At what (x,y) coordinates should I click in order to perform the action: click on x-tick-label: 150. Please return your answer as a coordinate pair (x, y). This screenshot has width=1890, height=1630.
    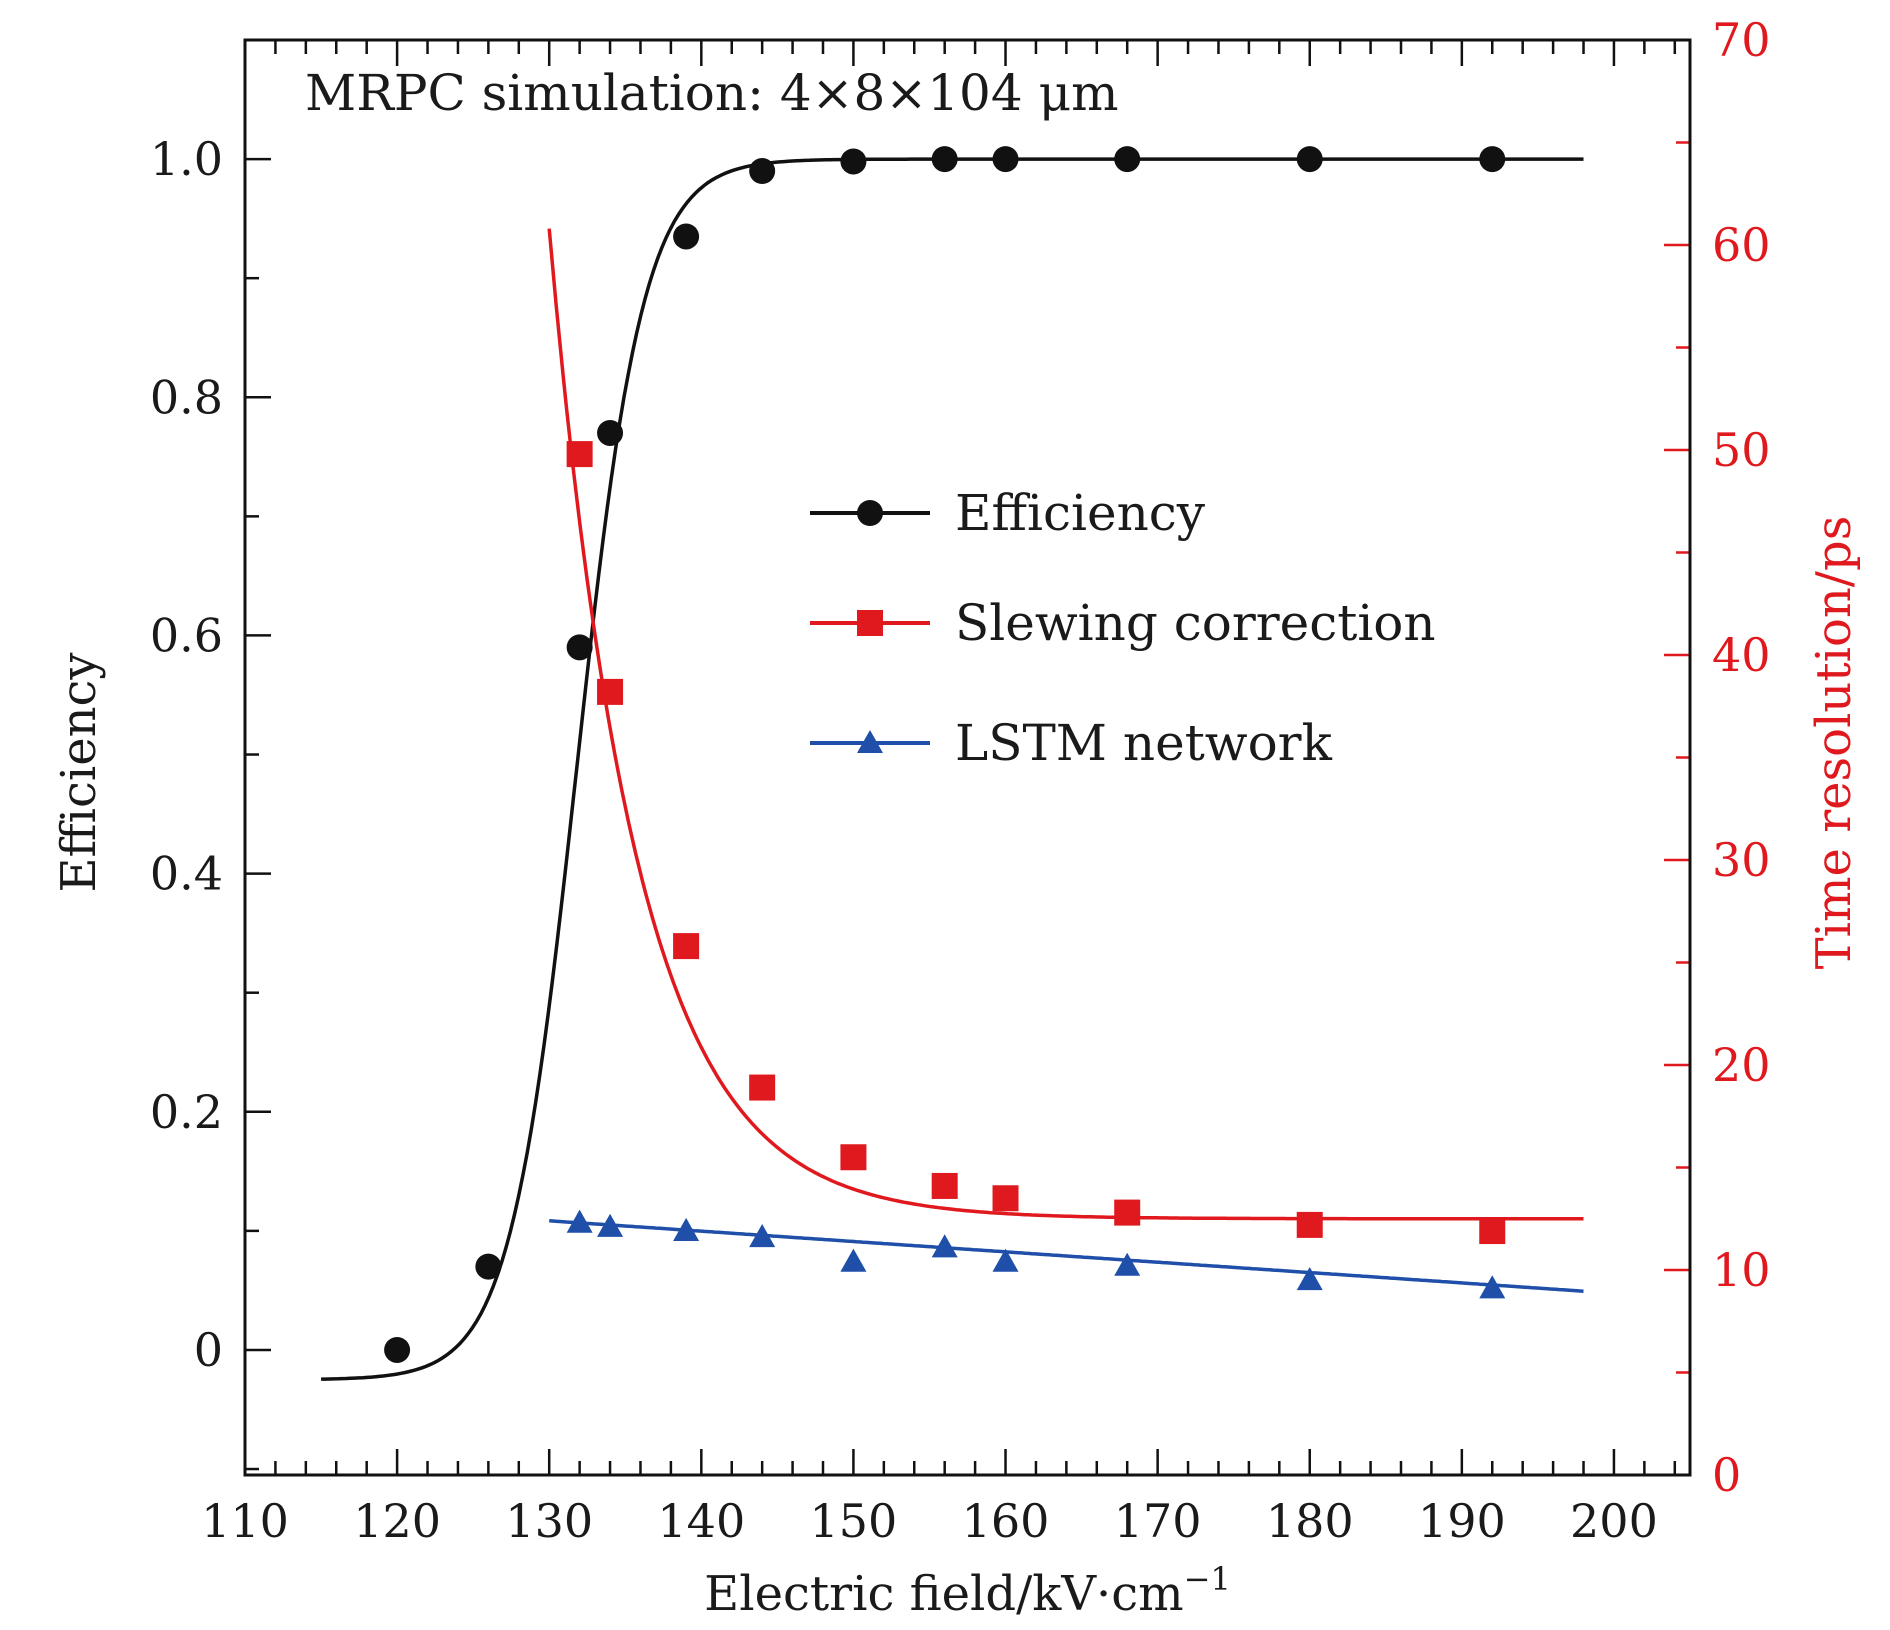
    Looking at the image, I should click on (854, 1521).